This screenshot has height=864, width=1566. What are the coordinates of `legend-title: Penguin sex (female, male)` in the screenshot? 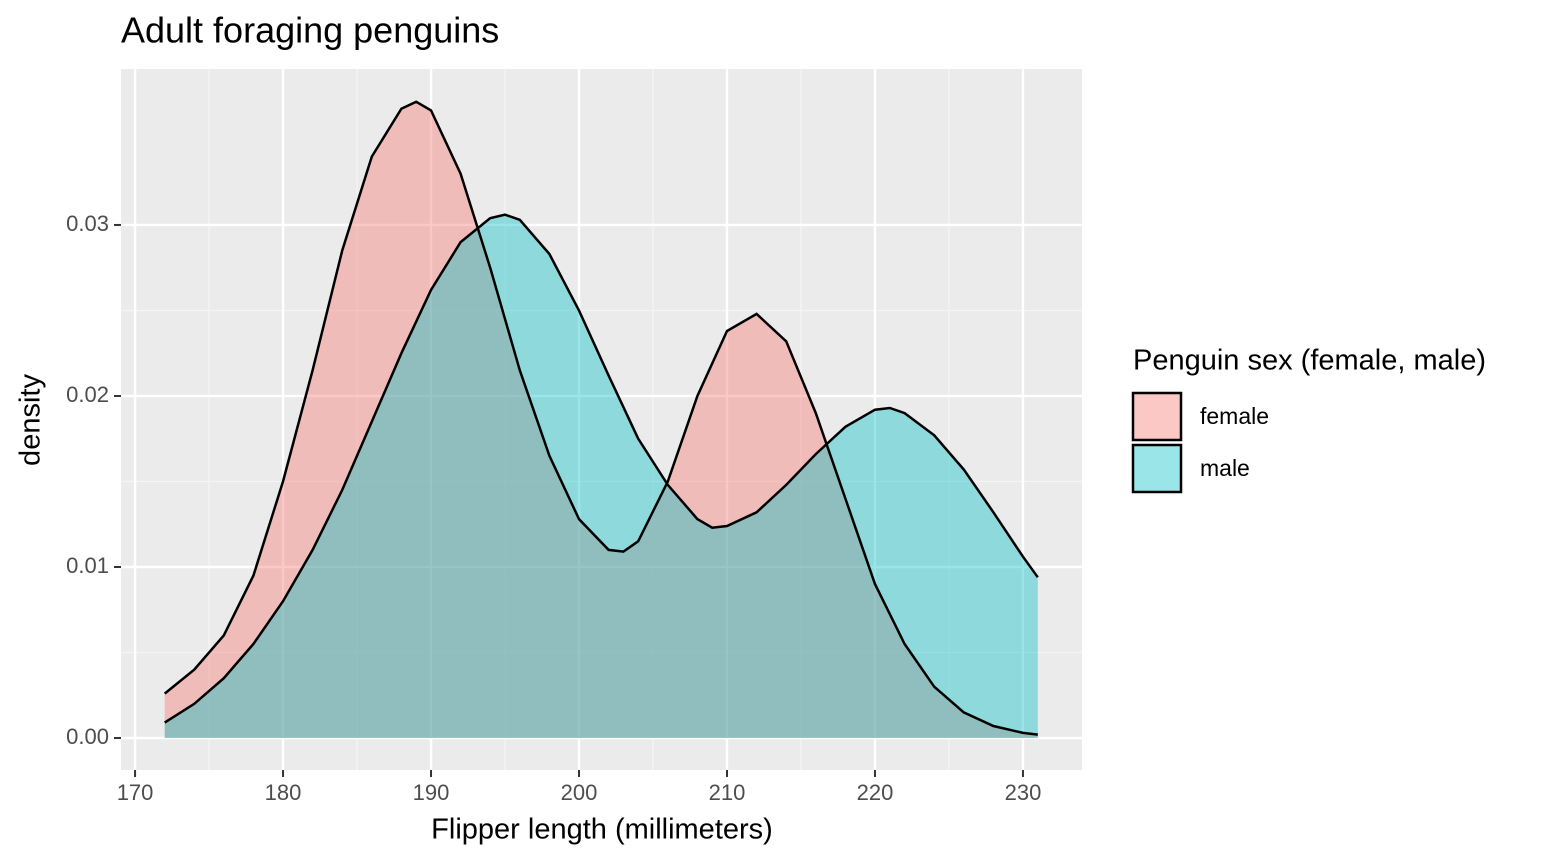 It's located at (1309, 361).